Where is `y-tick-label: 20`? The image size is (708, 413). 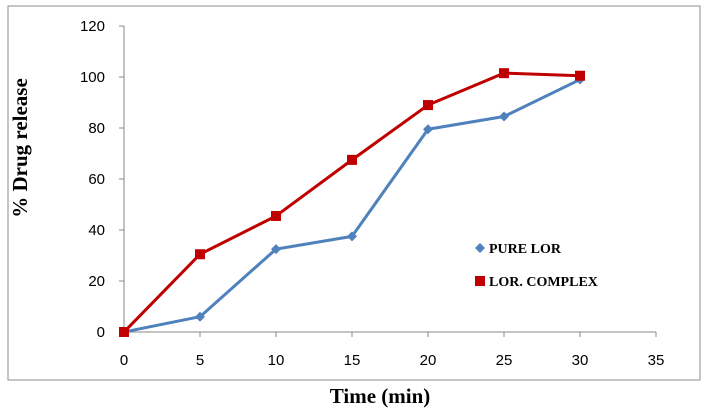
y-tick-label: 20 is located at coordinates (96, 281).